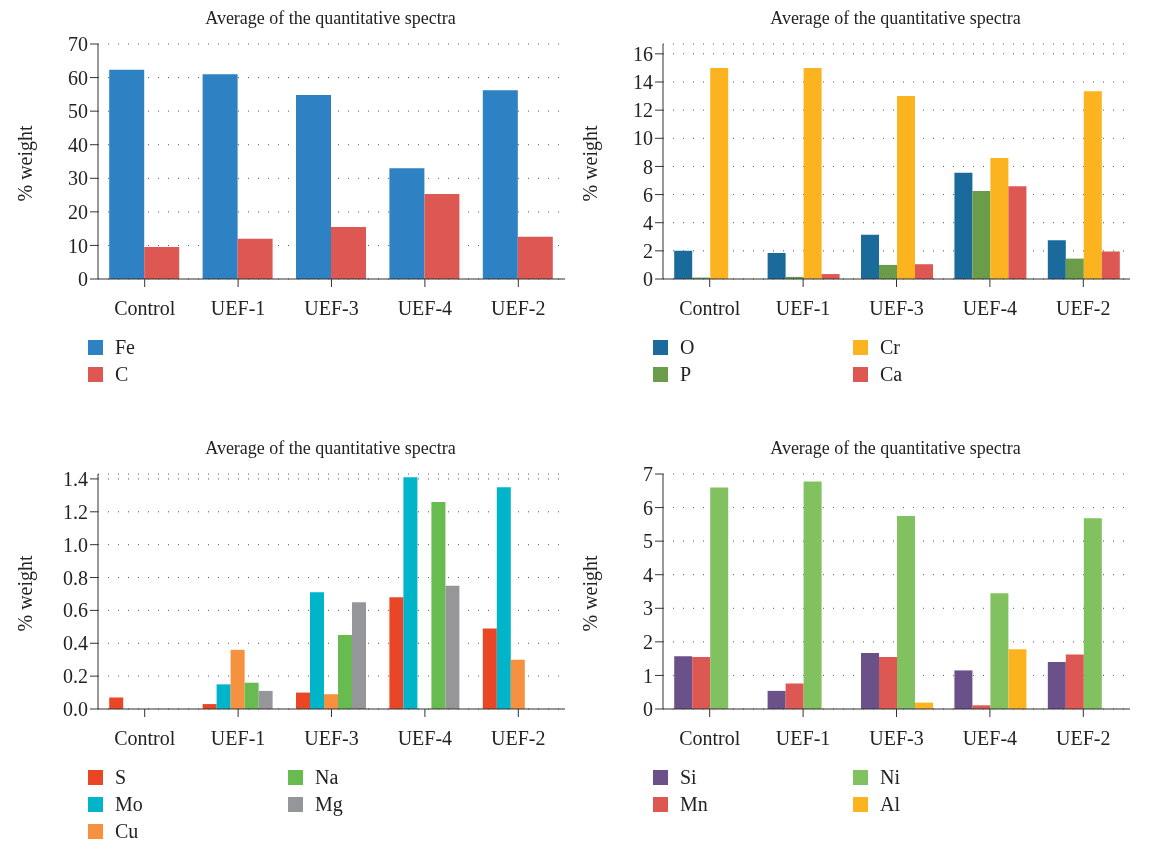 The image size is (1151, 865). What do you see at coordinates (78, 111) in the screenshot?
I see `y-tick-label: 50` at bounding box center [78, 111].